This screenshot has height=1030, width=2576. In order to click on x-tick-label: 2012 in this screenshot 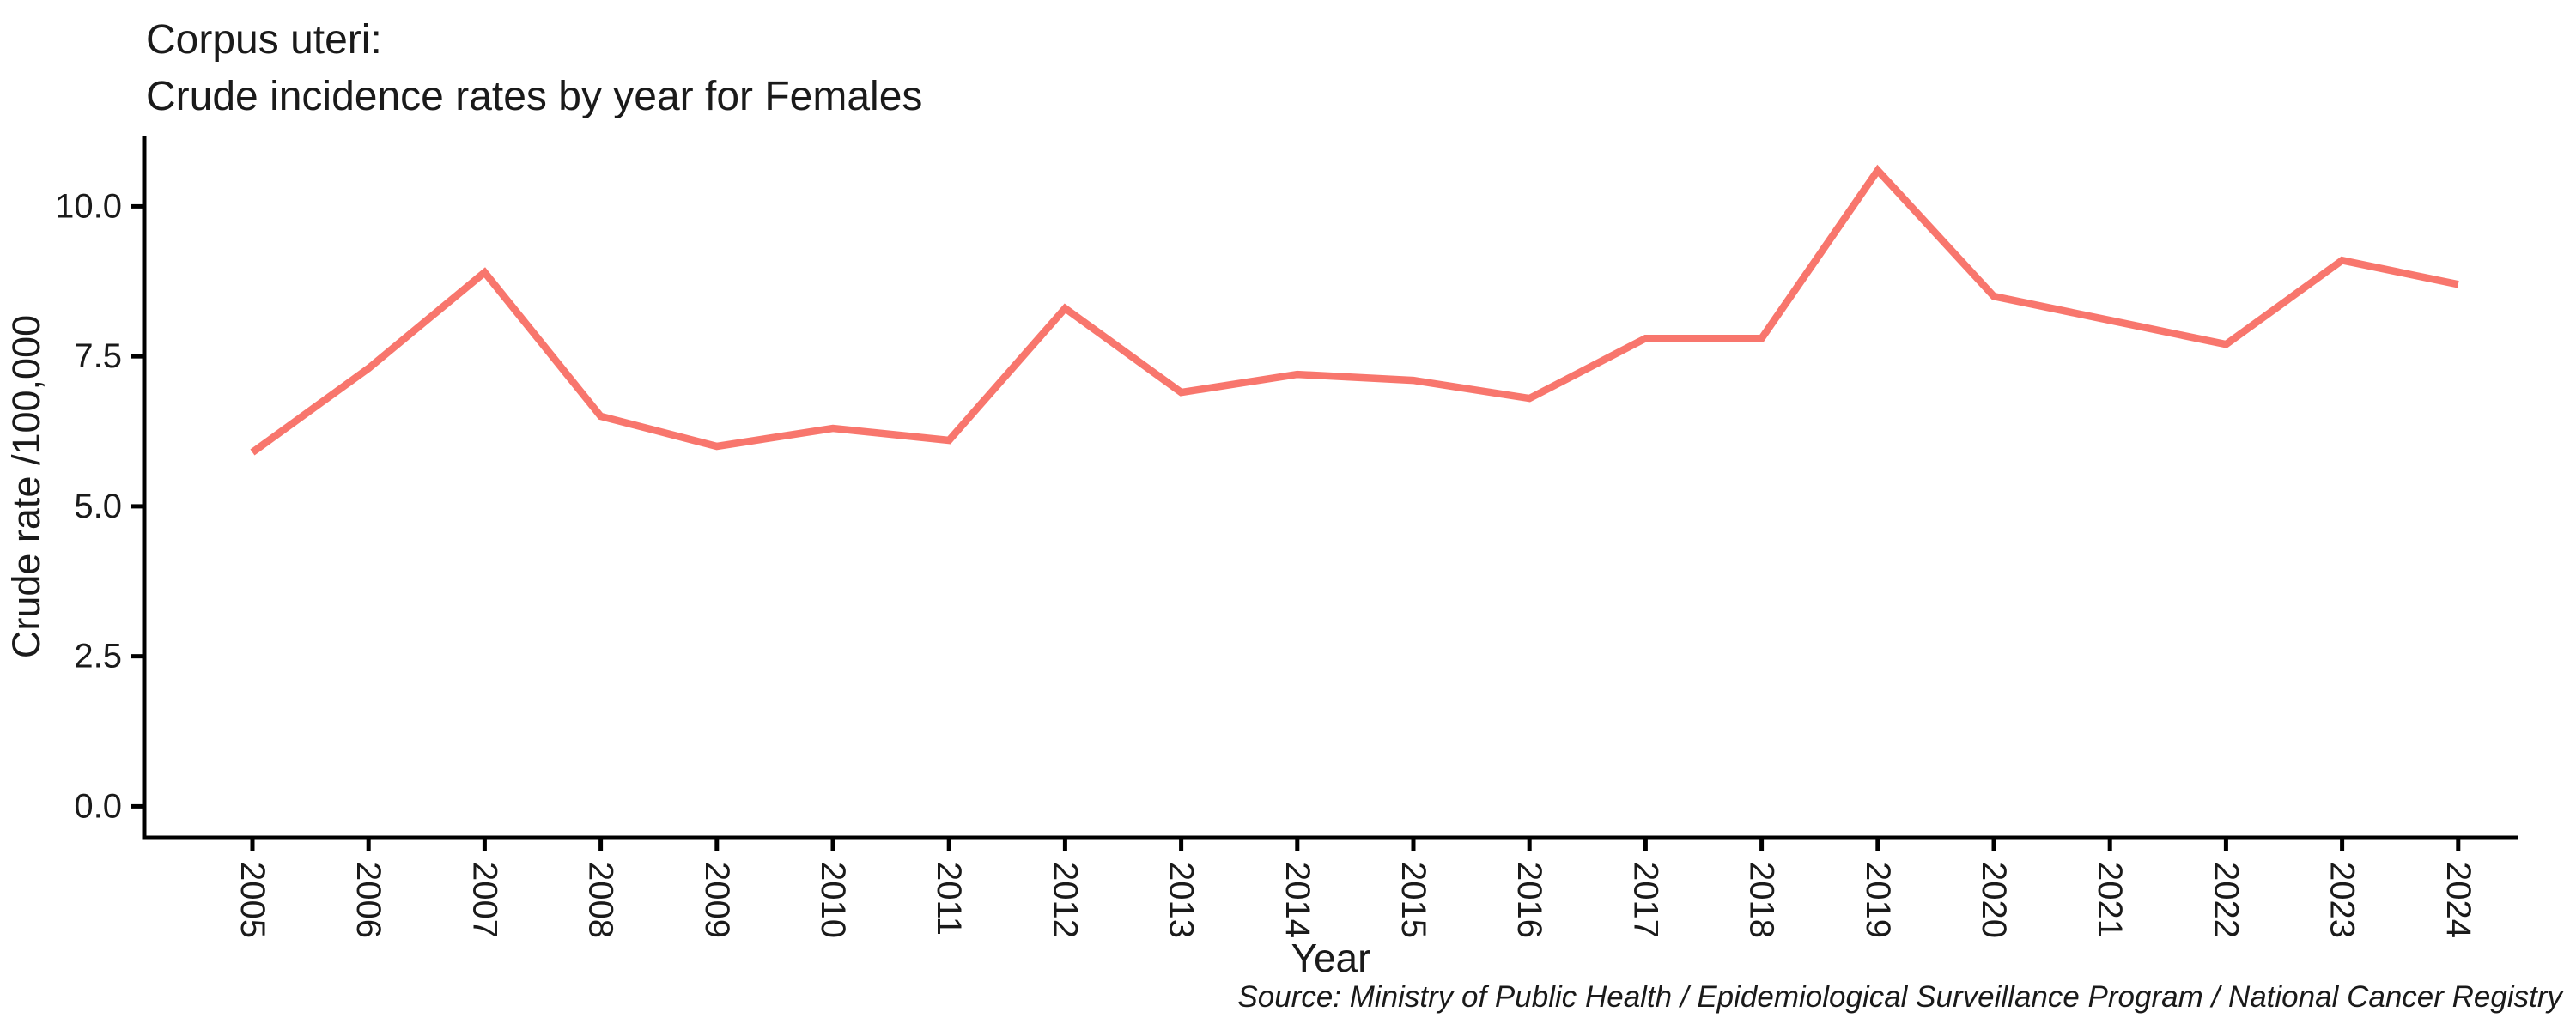, I will do `click(1065, 900)`.